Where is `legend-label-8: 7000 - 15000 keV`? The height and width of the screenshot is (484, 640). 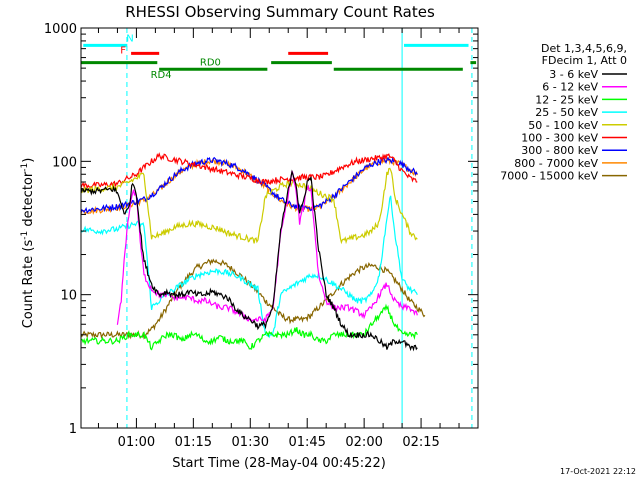 legend-label-8: 7000 - 15000 keV is located at coordinates (549, 176).